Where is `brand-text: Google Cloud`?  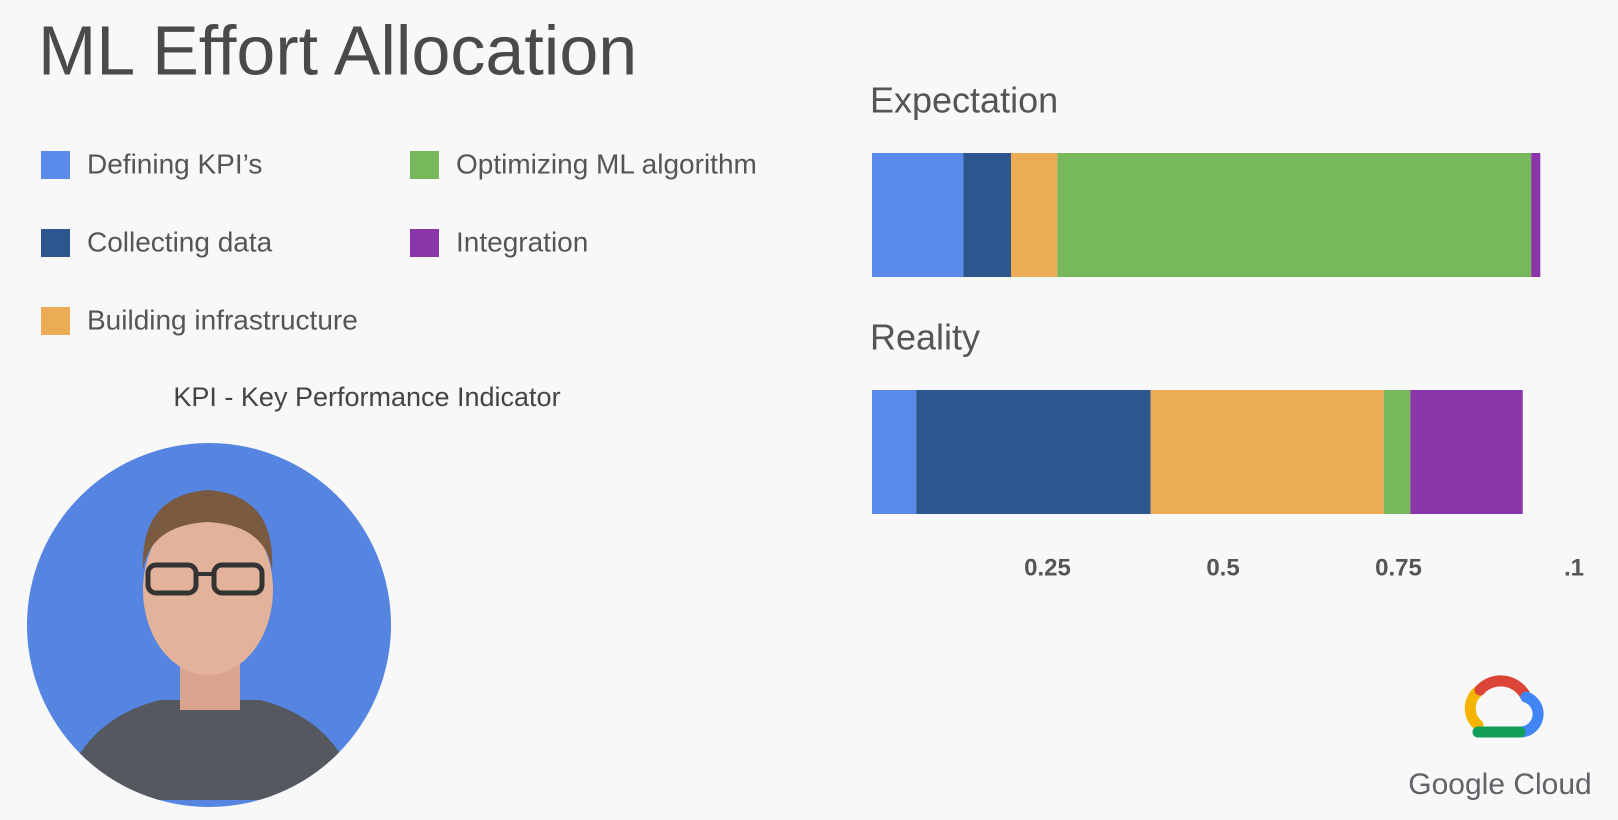 brand-text: Google Cloud is located at coordinates (1499, 784).